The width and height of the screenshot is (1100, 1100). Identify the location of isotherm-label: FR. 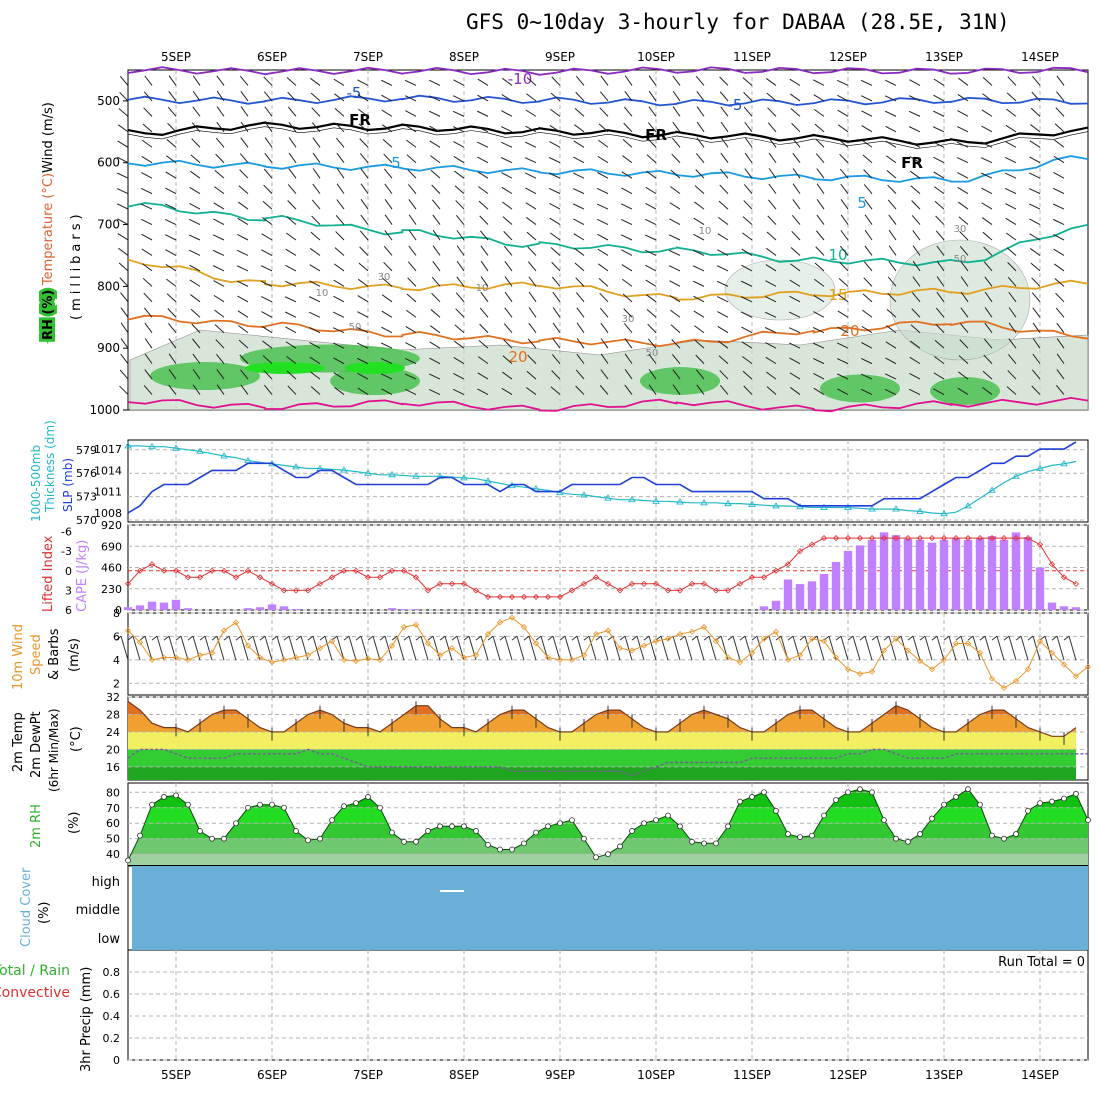
(912, 163).